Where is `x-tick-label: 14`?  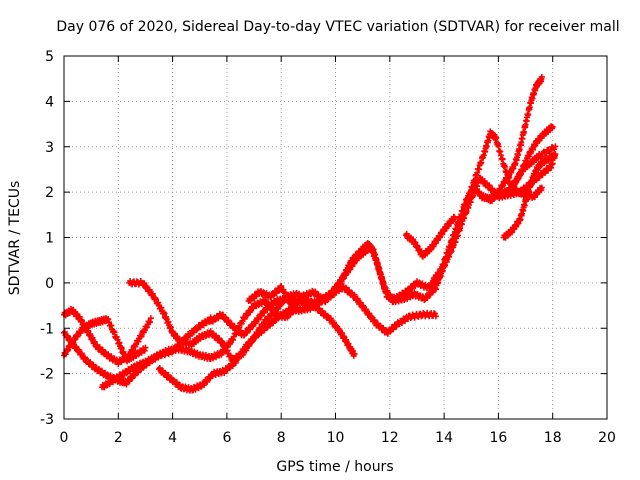 x-tick-label: 14 is located at coordinates (444, 438).